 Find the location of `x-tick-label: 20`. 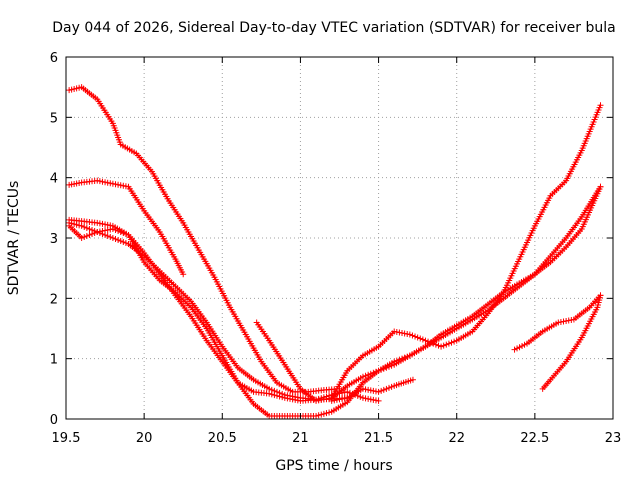

x-tick-label: 20 is located at coordinates (144, 438).